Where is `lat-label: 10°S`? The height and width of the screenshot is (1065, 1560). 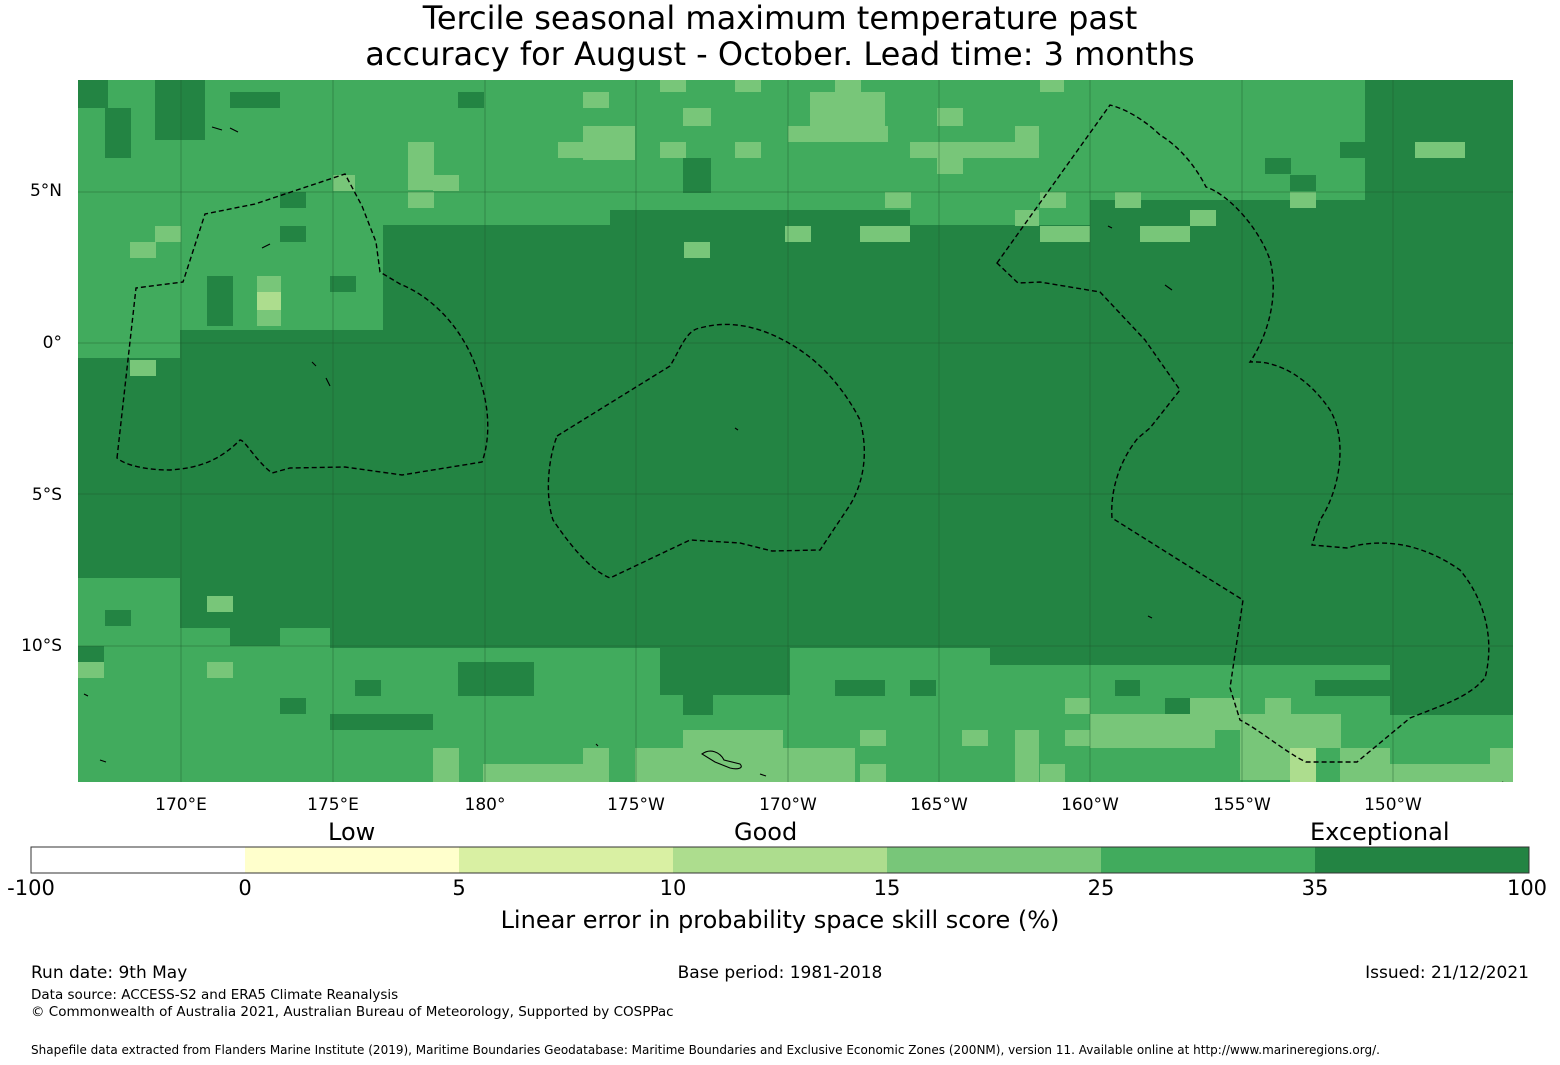 lat-label: 10°S is located at coordinates (41, 646).